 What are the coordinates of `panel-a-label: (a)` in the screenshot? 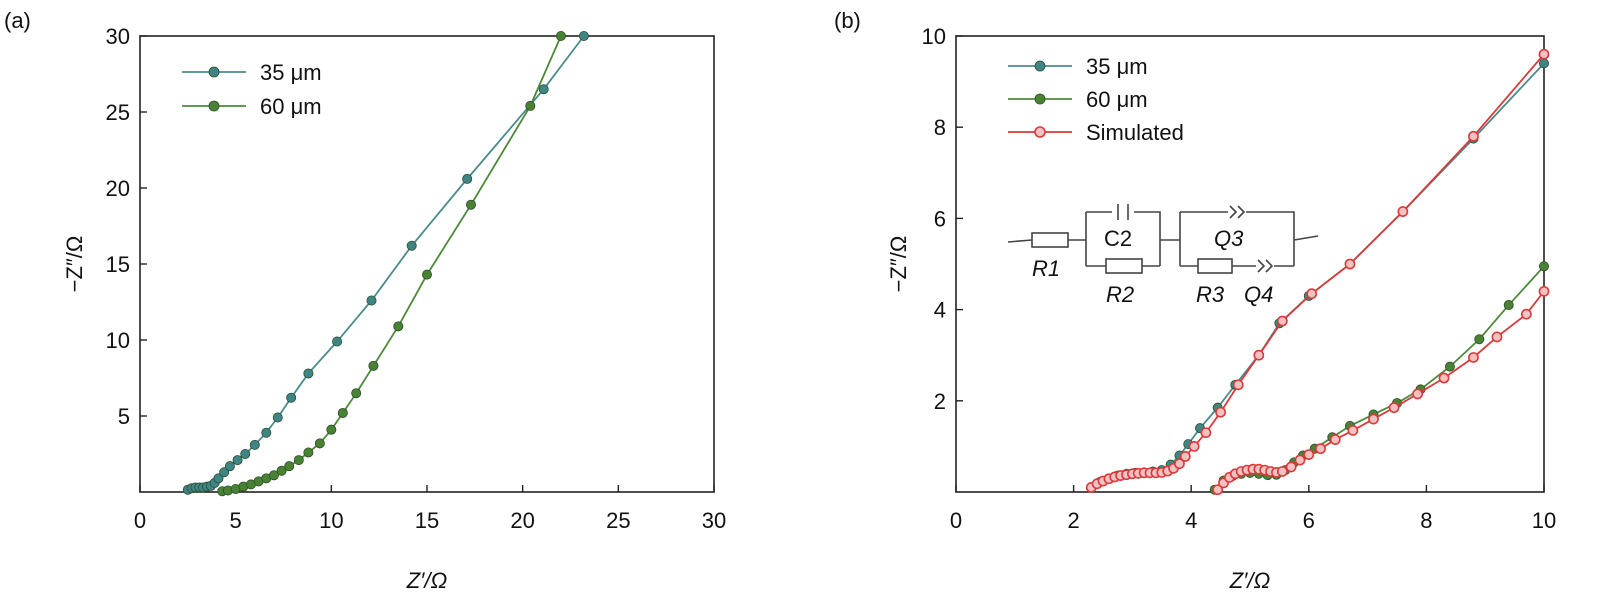 It's located at (17, 20).